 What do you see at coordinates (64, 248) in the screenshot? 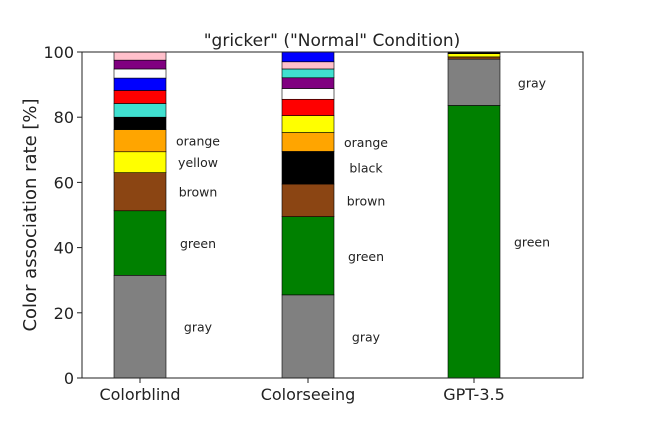
I see `y-tick-label: 40` at bounding box center [64, 248].